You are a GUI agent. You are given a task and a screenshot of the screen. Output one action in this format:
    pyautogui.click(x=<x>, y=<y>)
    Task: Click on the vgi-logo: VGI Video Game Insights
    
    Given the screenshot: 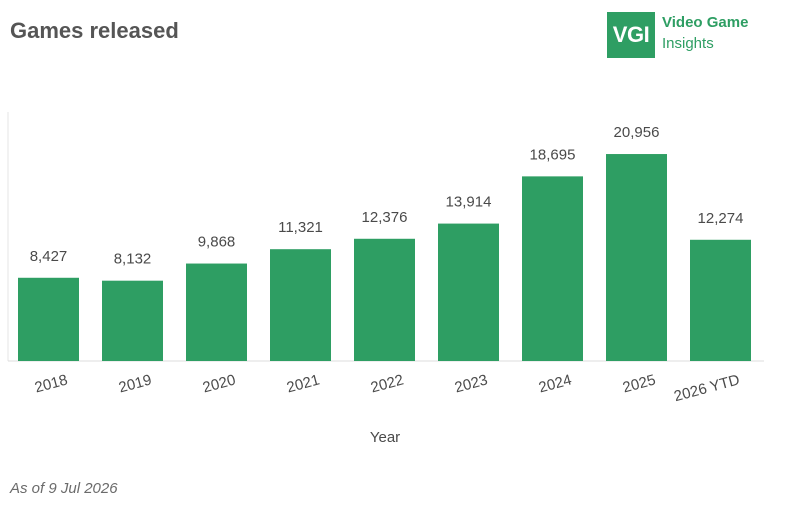 What is the action you would take?
    pyautogui.click(x=677, y=35)
    